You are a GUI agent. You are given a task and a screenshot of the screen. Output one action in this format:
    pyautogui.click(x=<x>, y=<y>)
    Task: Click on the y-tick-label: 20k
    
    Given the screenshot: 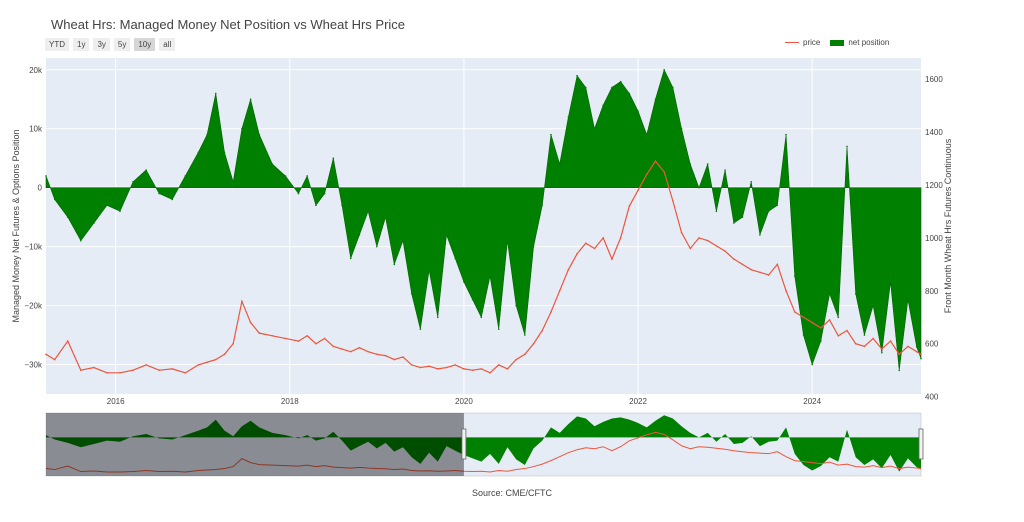 What is the action you would take?
    pyautogui.click(x=36, y=70)
    